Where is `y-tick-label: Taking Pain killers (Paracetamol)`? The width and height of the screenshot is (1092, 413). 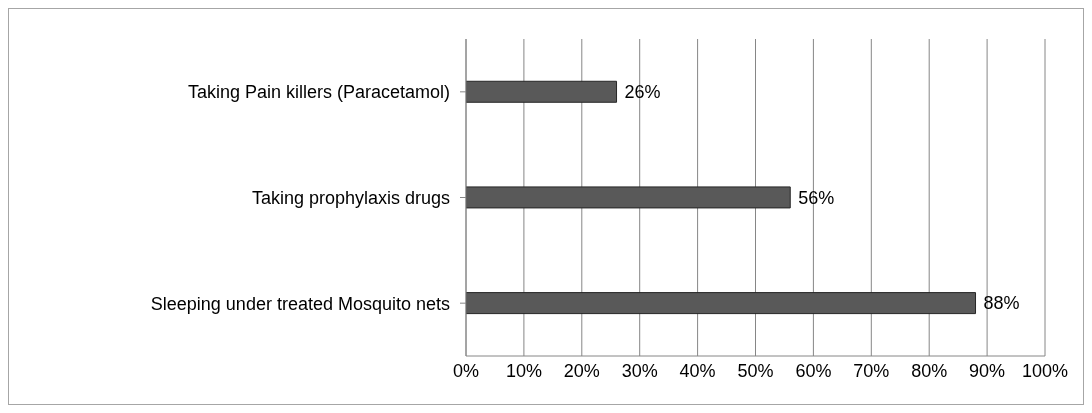 y-tick-label: Taking Pain killers (Paracetamol) is located at coordinates (318, 92).